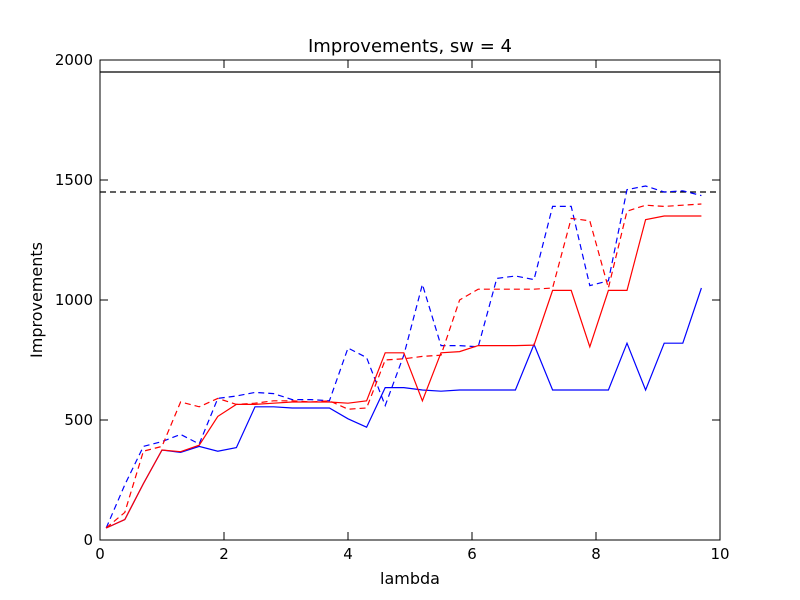 The width and height of the screenshot is (800, 600). I want to click on x-tick-label: 4, so click(348, 554).